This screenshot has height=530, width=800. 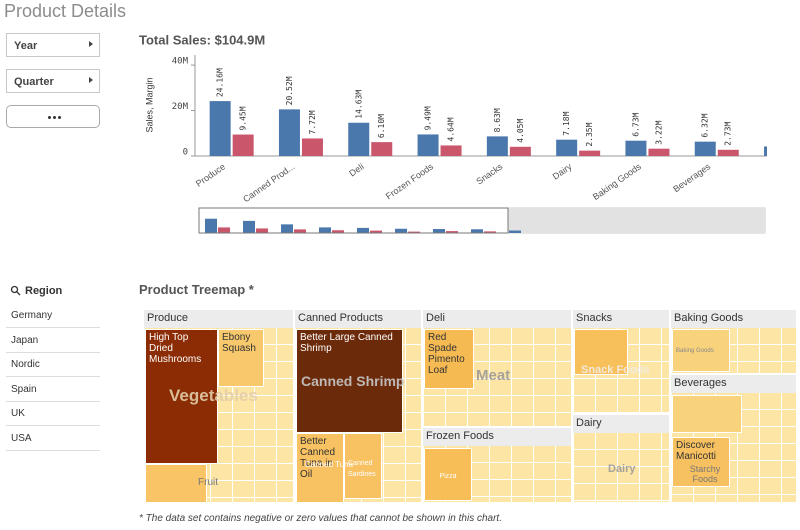 I want to click on cell-label: Pizza, so click(x=448, y=474).